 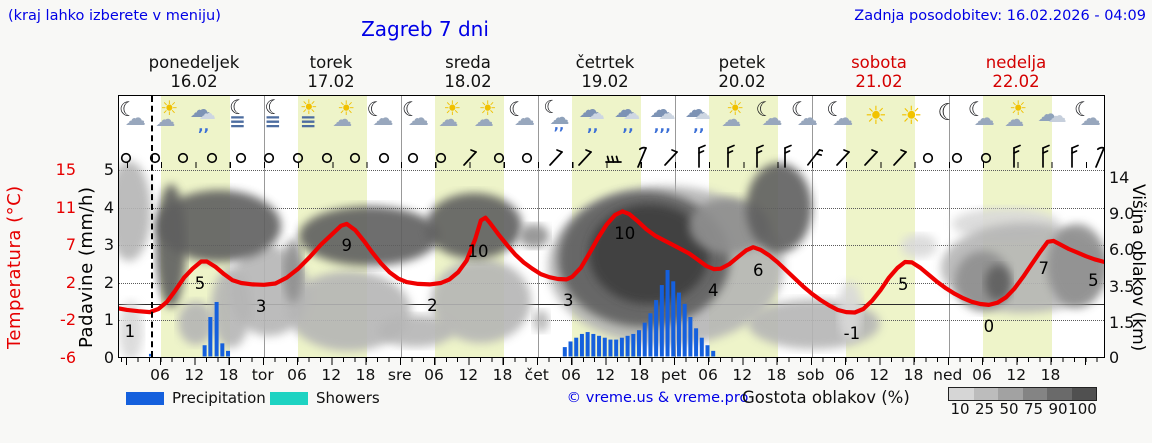 I want to click on showers-legend-label: Showers, so click(x=348, y=398).